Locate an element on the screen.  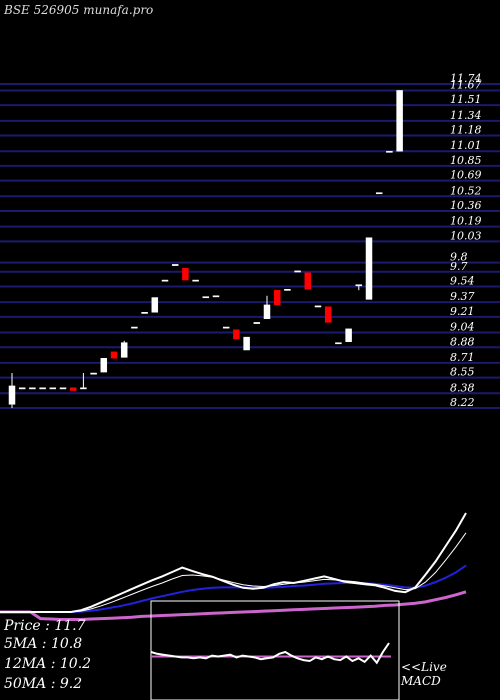
y-tick-label: 11.18 is located at coordinates (466, 130).